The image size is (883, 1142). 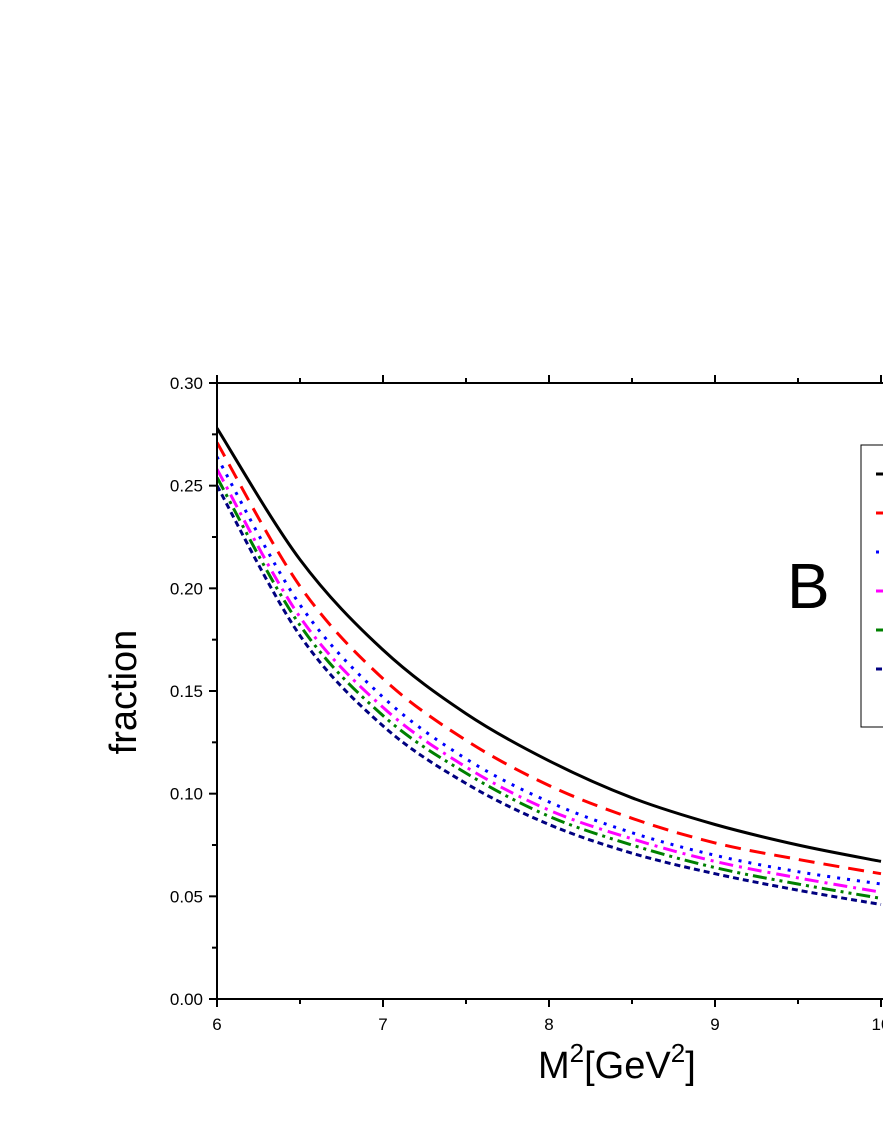 I want to click on y-tick-label-4: 0.20, so click(x=186, y=588).